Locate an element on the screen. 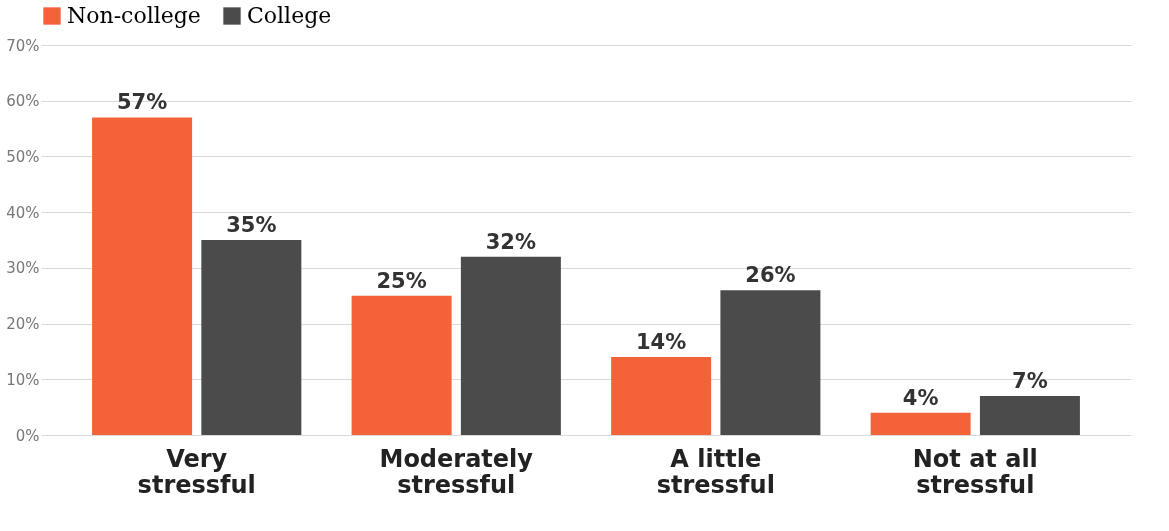 Image resolution: width=1169 pixels, height=531 pixels. legend-label: College is located at coordinates (289, 15).